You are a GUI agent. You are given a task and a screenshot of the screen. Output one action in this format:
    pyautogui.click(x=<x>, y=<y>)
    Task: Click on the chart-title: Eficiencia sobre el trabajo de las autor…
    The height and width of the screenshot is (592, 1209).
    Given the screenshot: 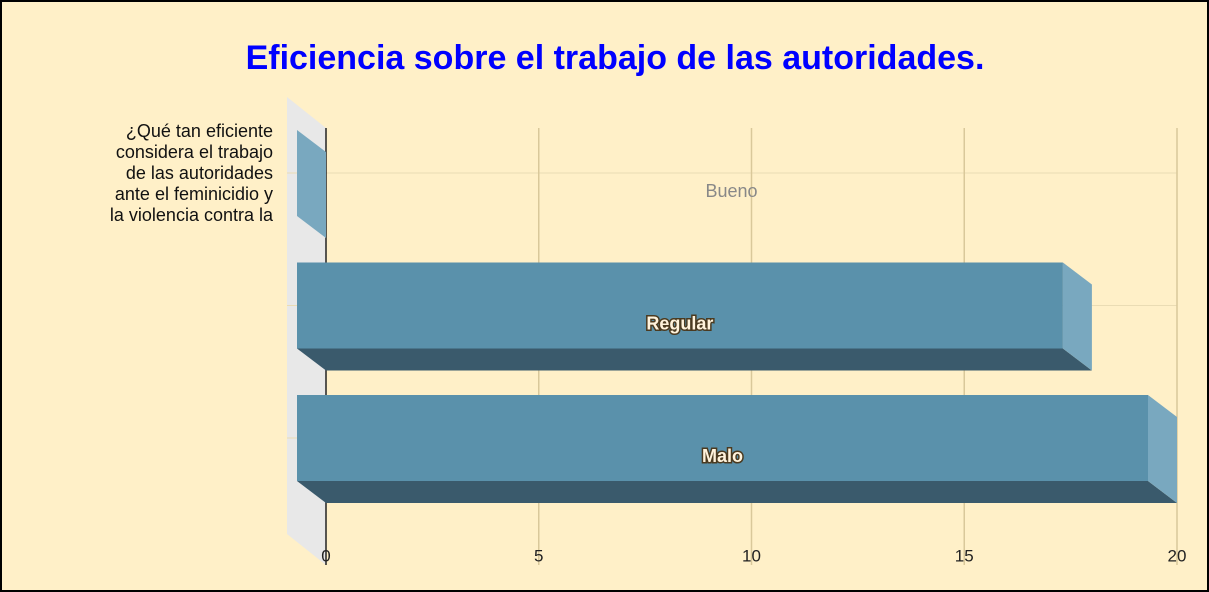 What is the action you would take?
    pyautogui.click(x=615, y=58)
    